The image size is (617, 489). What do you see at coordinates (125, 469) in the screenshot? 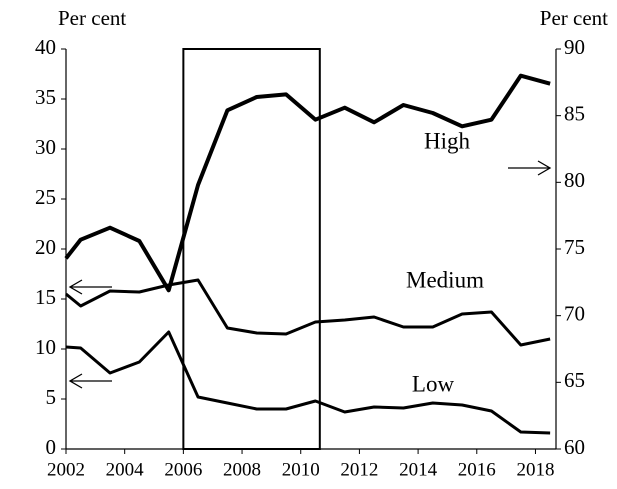
I see `x-tick-label: 2004` at bounding box center [125, 469].